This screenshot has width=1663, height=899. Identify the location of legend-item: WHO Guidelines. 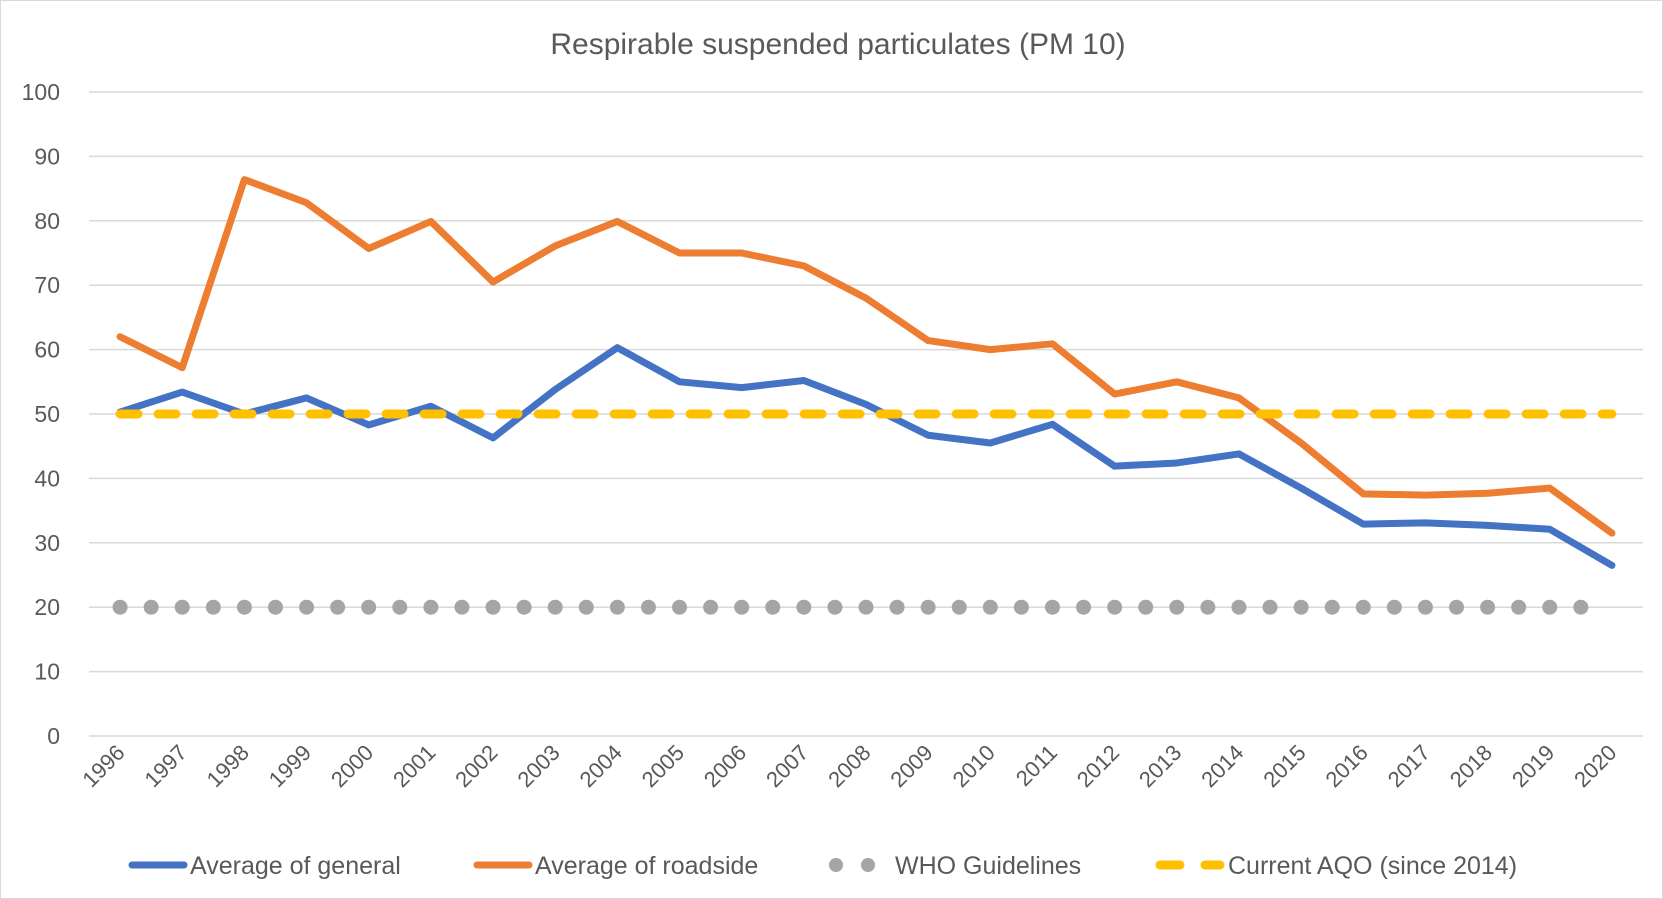
(955, 866).